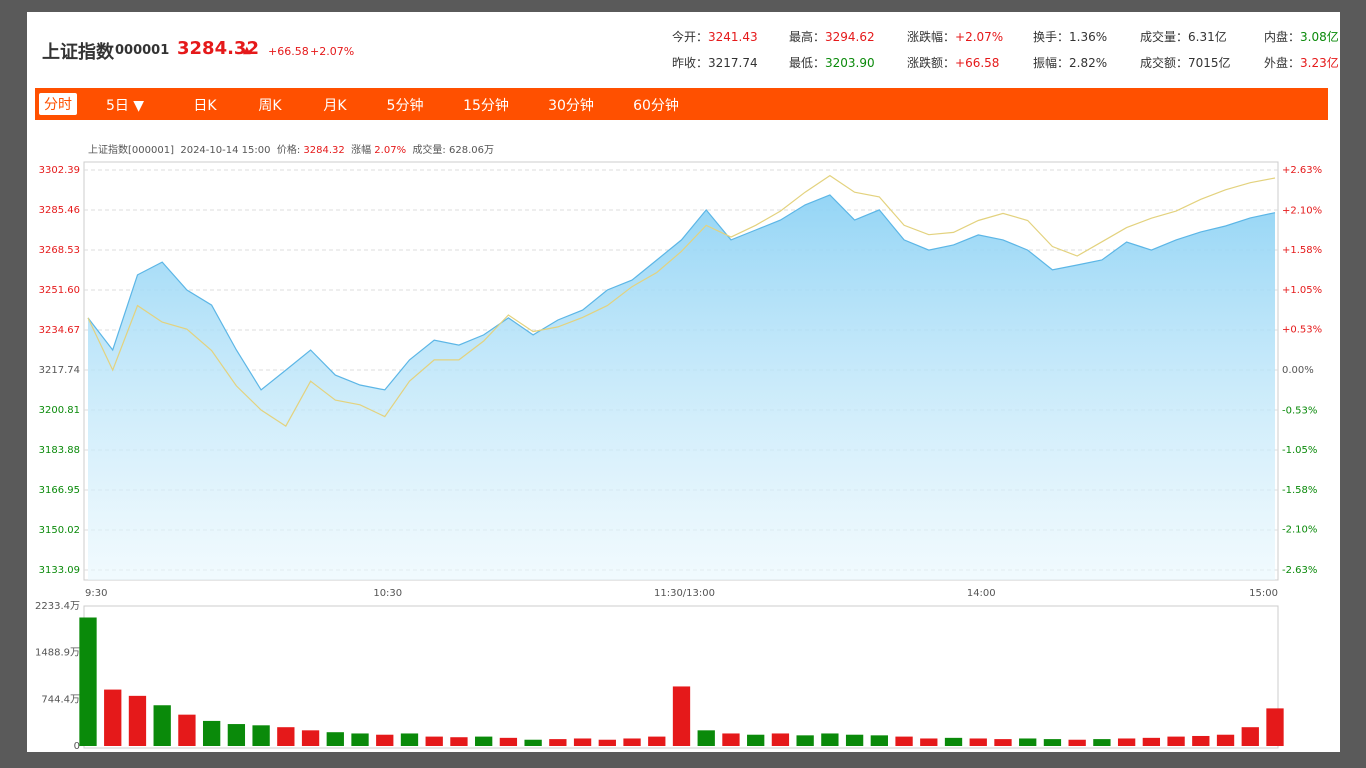 This screenshot has width=1366, height=768. What do you see at coordinates (807, 63) in the screenshot?
I see `stat-label: 最低：` at bounding box center [807, 63].